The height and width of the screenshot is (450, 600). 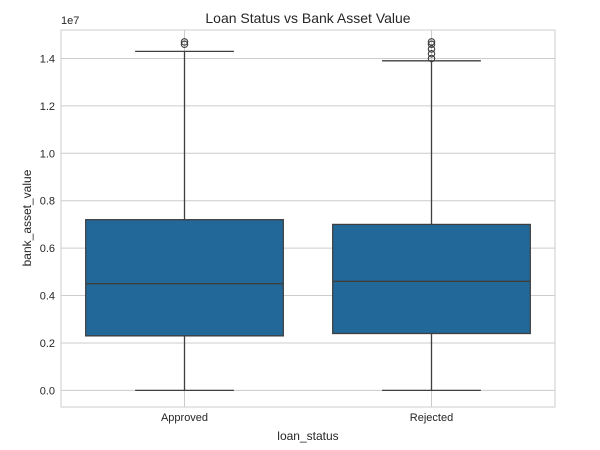 What do you see at coordinates (70, 21) in the screenshot?
I see `y-axis-offset-label: 1e7` at bounding box center [70, 21].